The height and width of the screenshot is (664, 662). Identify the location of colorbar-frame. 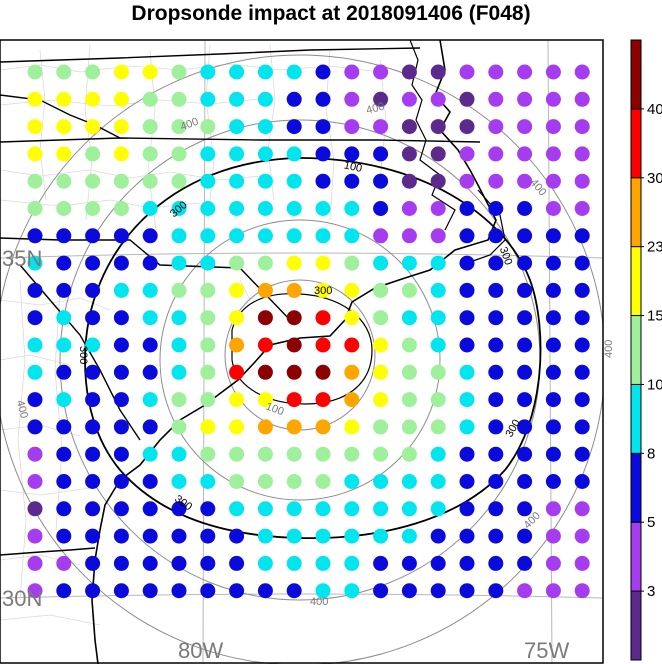
(636, 350).